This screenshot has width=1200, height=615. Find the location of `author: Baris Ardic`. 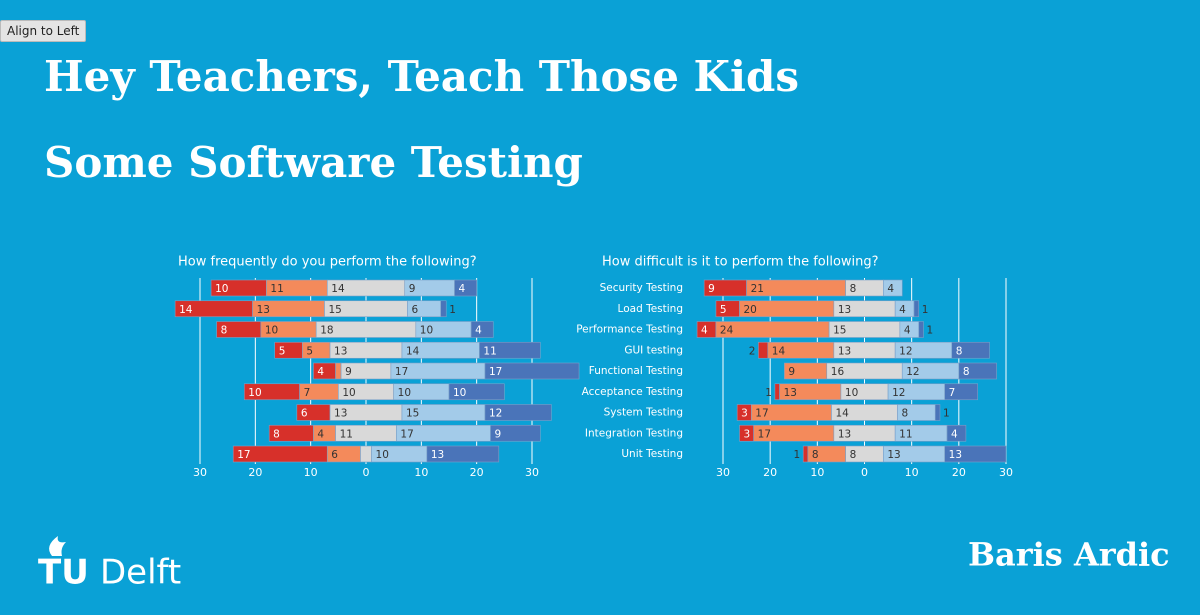

author: Baris Ardic is located at coordinates (1069, 555).